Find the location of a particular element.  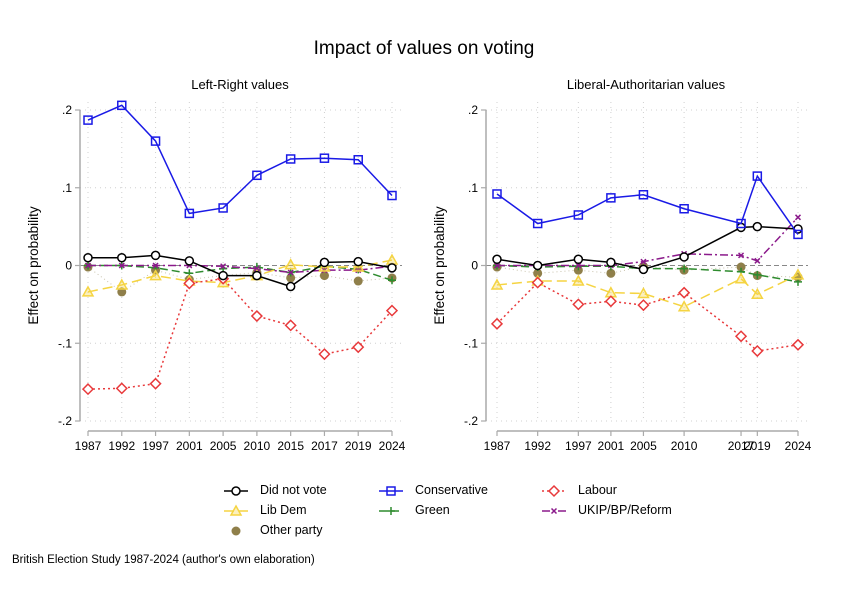

legend-label: Labour is located at coordinates (597, 490).